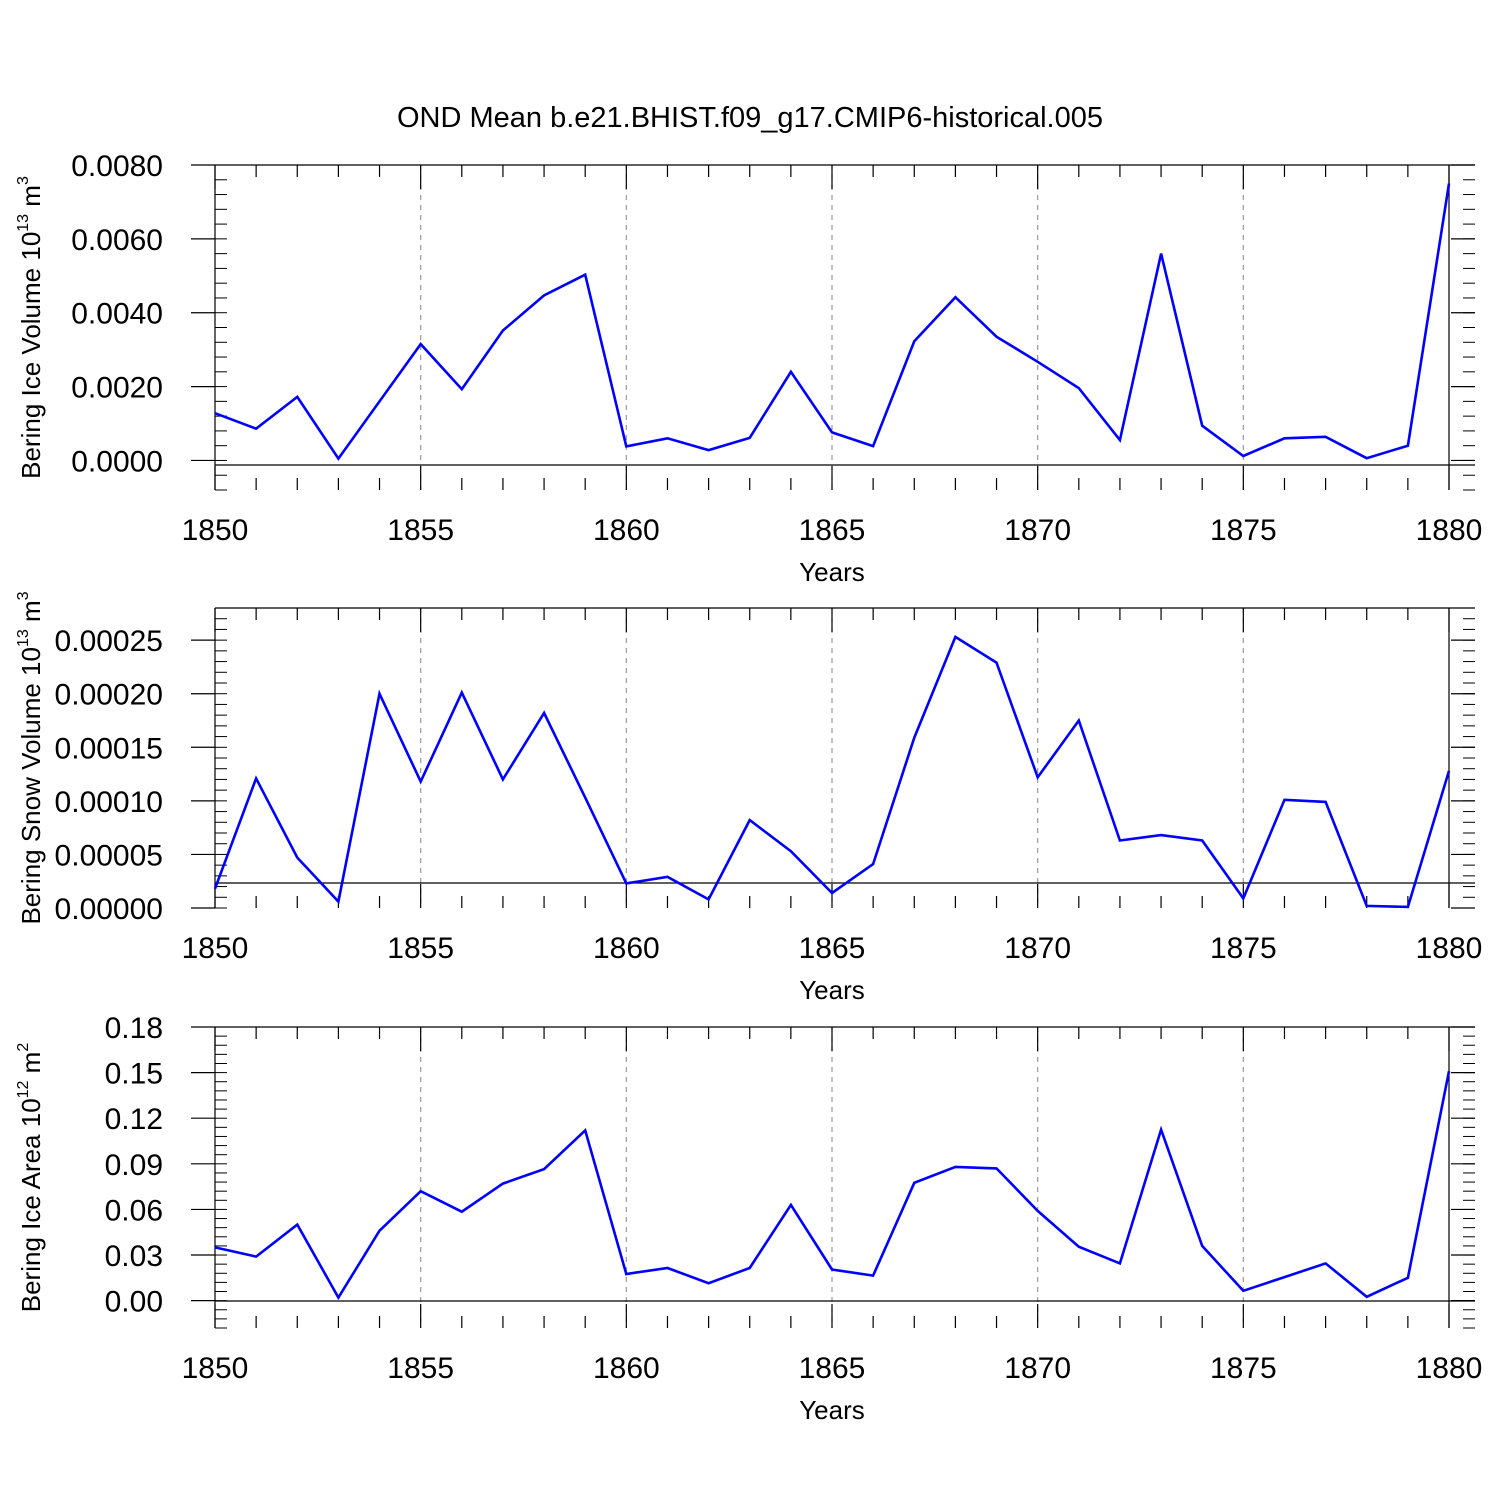  Describe the element at coordinates (134, 1256) in the screenshot. I see `y-tick-label: 0.03` at that location.